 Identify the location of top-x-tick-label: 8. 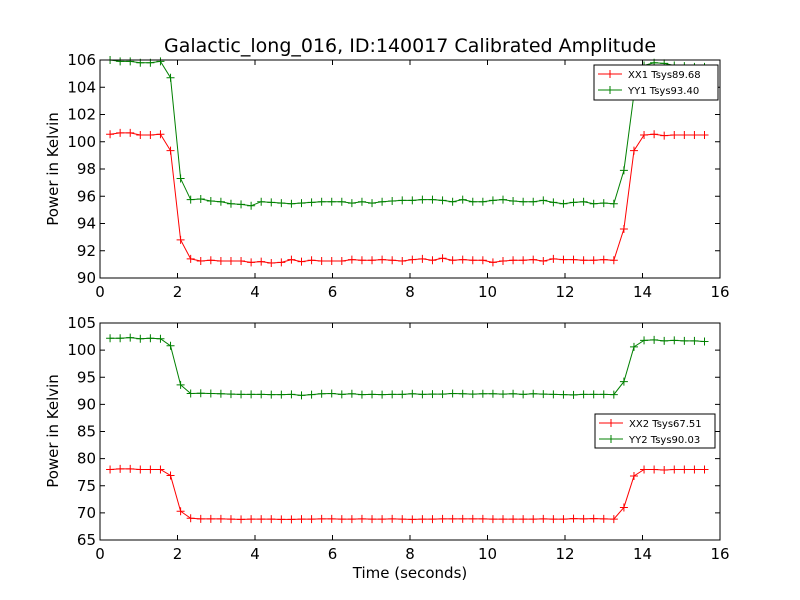
(410, 292).